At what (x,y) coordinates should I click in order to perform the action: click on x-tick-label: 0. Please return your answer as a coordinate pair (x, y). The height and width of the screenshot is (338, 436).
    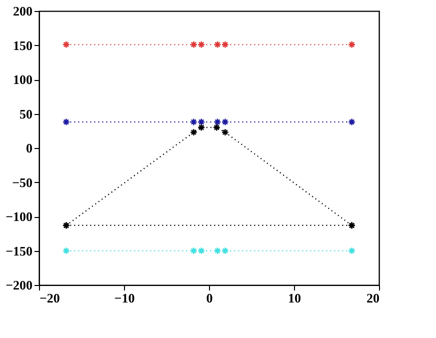
    Looking at the image, I should click on (209, 298).